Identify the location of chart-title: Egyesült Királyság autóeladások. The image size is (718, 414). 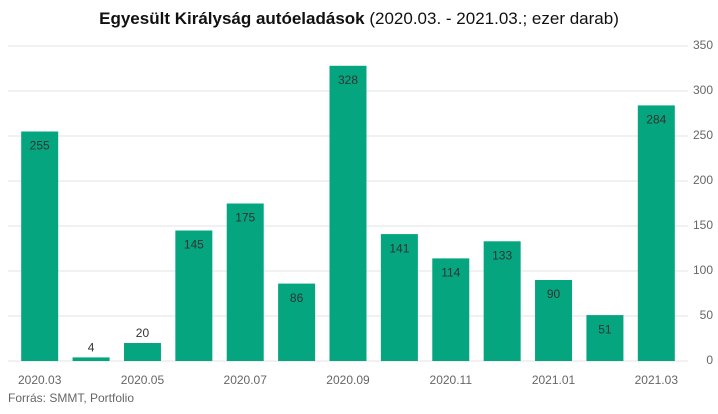
(232, 18).